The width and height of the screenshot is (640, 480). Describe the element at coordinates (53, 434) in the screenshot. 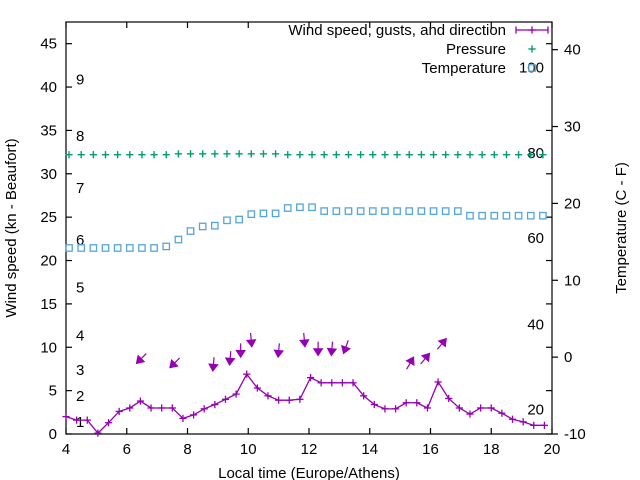

I see `y-tick-label: 0` at that location.